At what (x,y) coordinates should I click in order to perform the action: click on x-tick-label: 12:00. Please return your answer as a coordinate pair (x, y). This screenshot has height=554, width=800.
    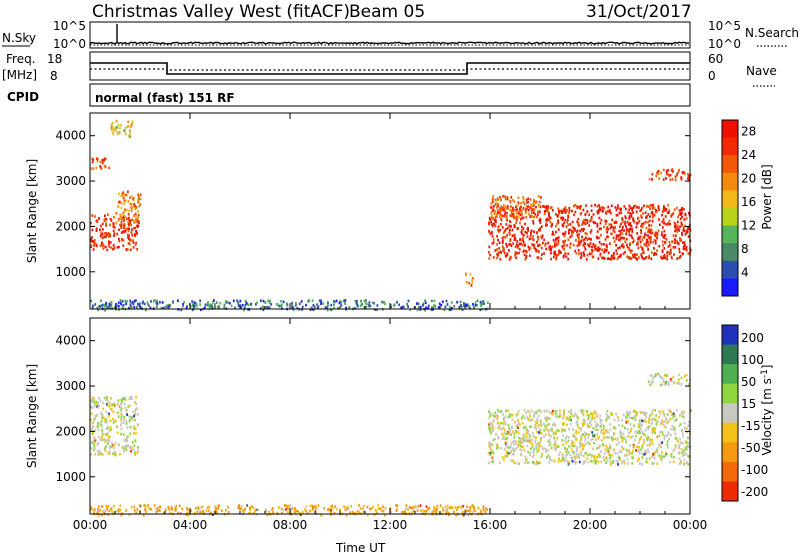
    Looking at the image, I should click on (390, 525).